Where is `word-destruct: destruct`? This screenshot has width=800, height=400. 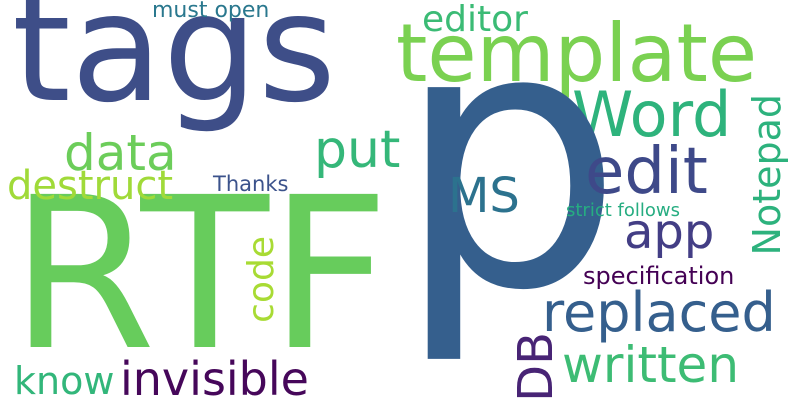
word-destruct: destruct is located at coordinates (90, 186).